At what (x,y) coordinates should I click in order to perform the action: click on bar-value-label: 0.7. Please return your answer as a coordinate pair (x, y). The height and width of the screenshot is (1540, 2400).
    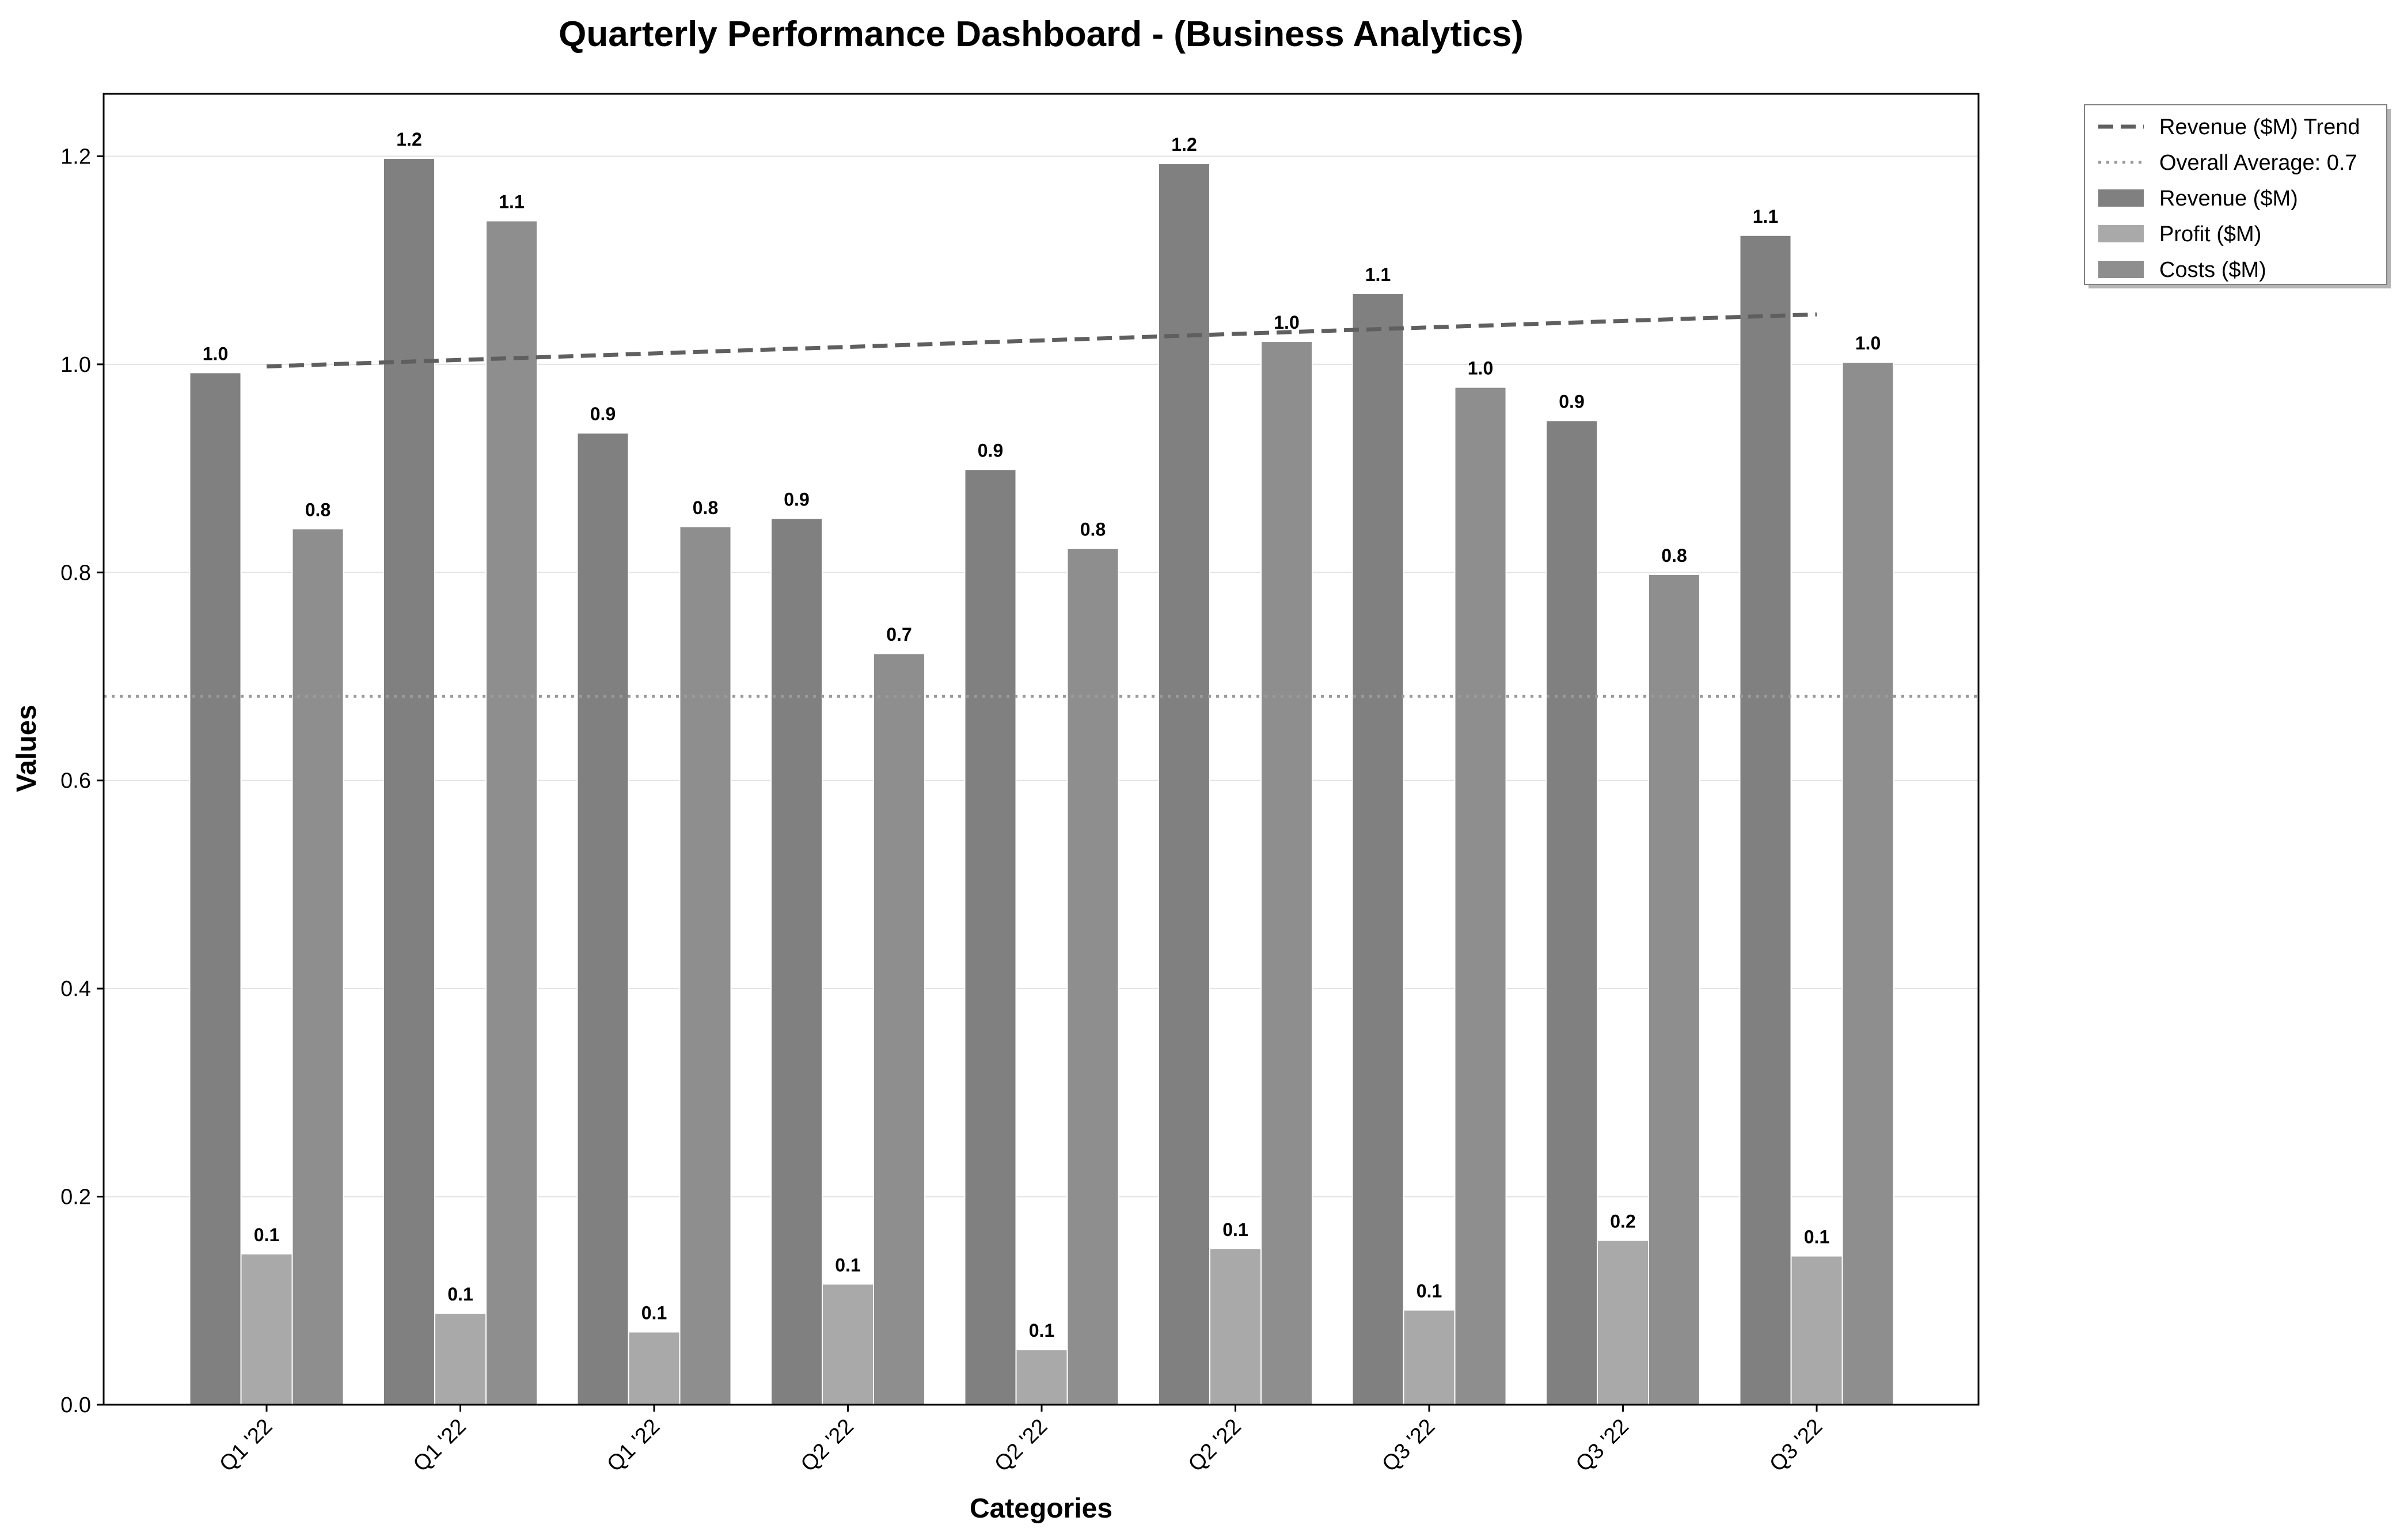
    Looking at the image, I should click on (899, 634).